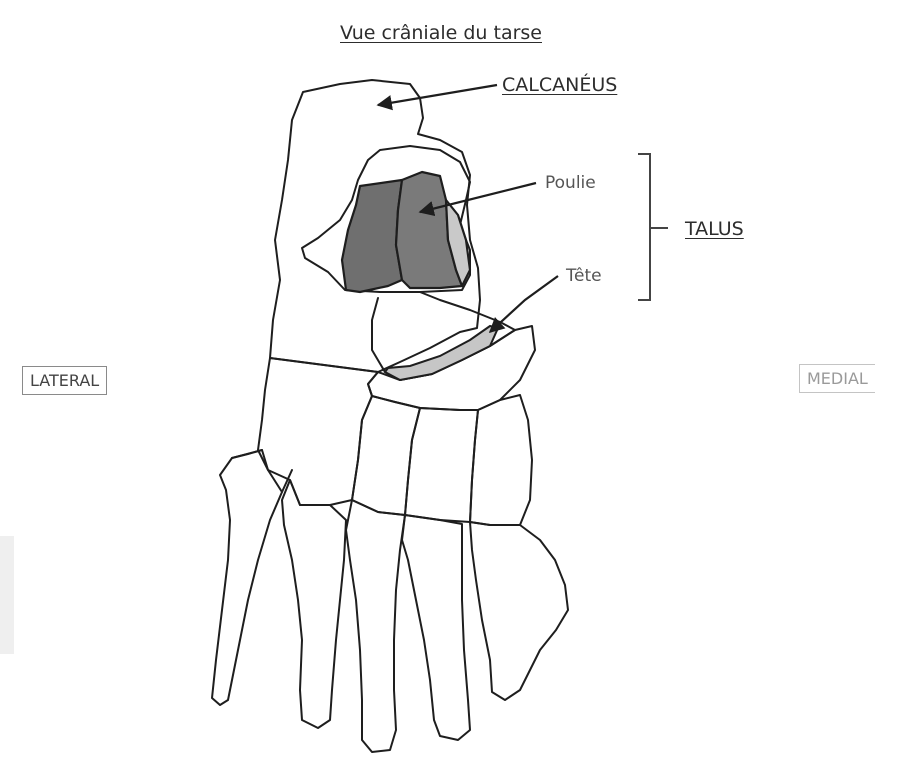  Describe the element at coordinates (570, 183) in the screenshot. I see `poulie-label: Poulie` at that location.